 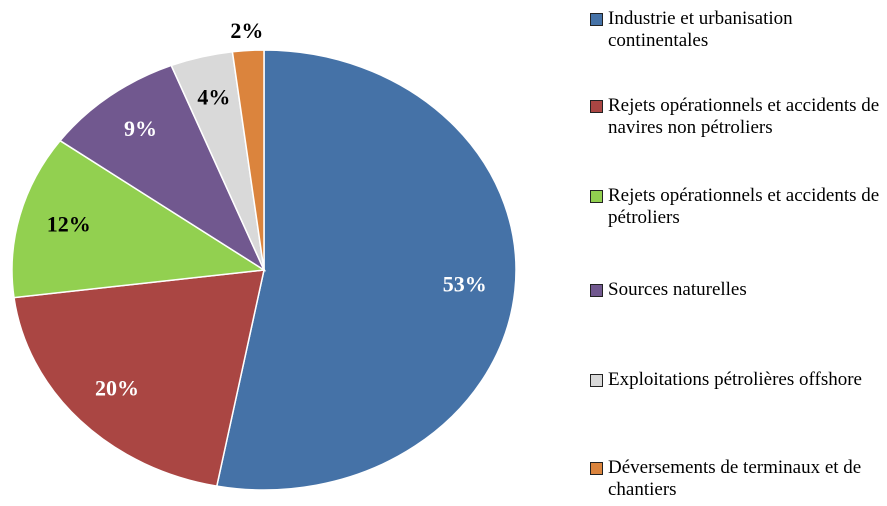 What do you see at coordinates (69, 223) in the screenshot?
I see `data-label: 12%` at bounding box center [69, 223].